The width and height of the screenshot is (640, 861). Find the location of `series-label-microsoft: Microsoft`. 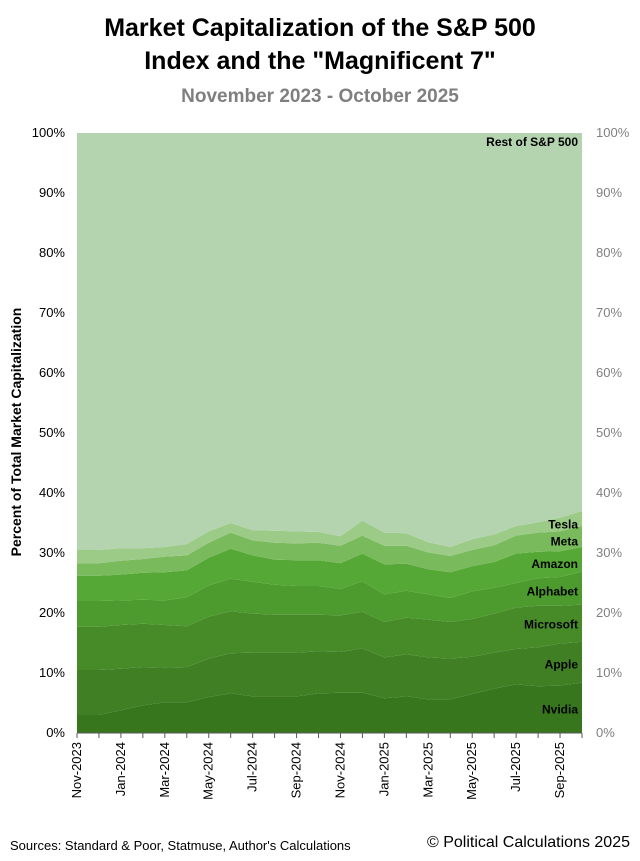

series-label-microsoft: Microsoft is located at coordinates (551, 625).